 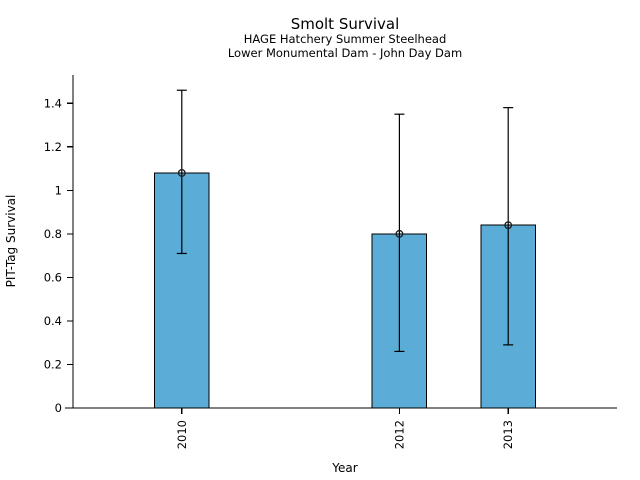 What do you see at coordinates (58, 408) in the screenshot?
I see `y-tick-label: 0` at bounding box center [58, 408].